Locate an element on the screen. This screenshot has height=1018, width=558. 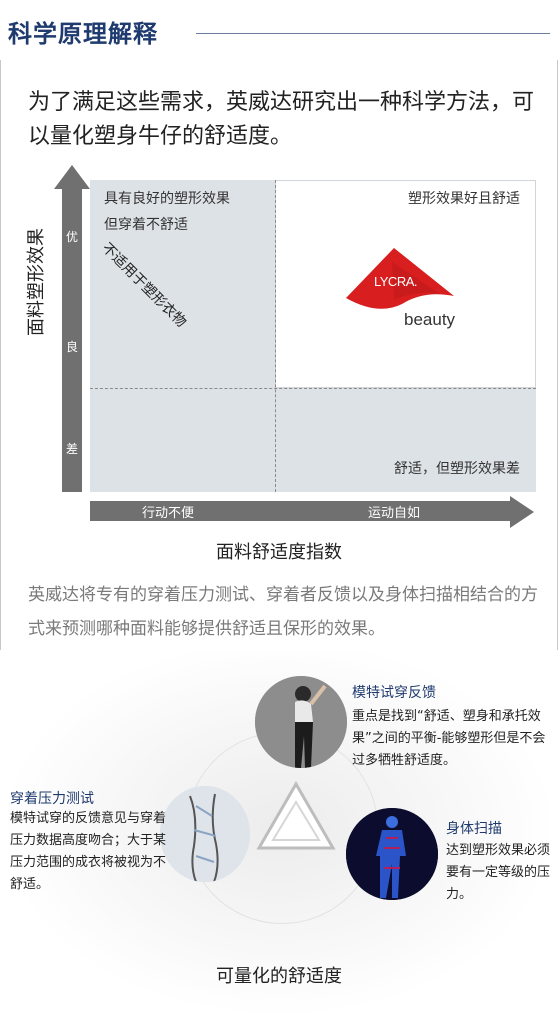
pressure-test-text: 模特试穿的反馈意见与穿着压力数据高度吻合；大于某压力范围的成衣将被视为不舒适。 is located at coordinates (88, 851).